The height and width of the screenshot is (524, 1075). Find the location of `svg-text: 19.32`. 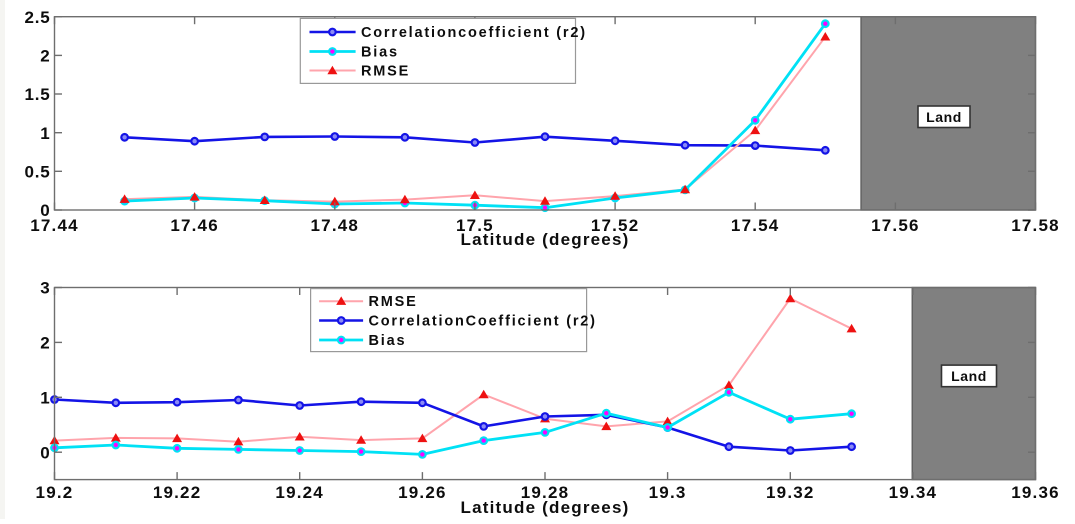

svg-text: 19.32 is located at coordinates (790, 492).